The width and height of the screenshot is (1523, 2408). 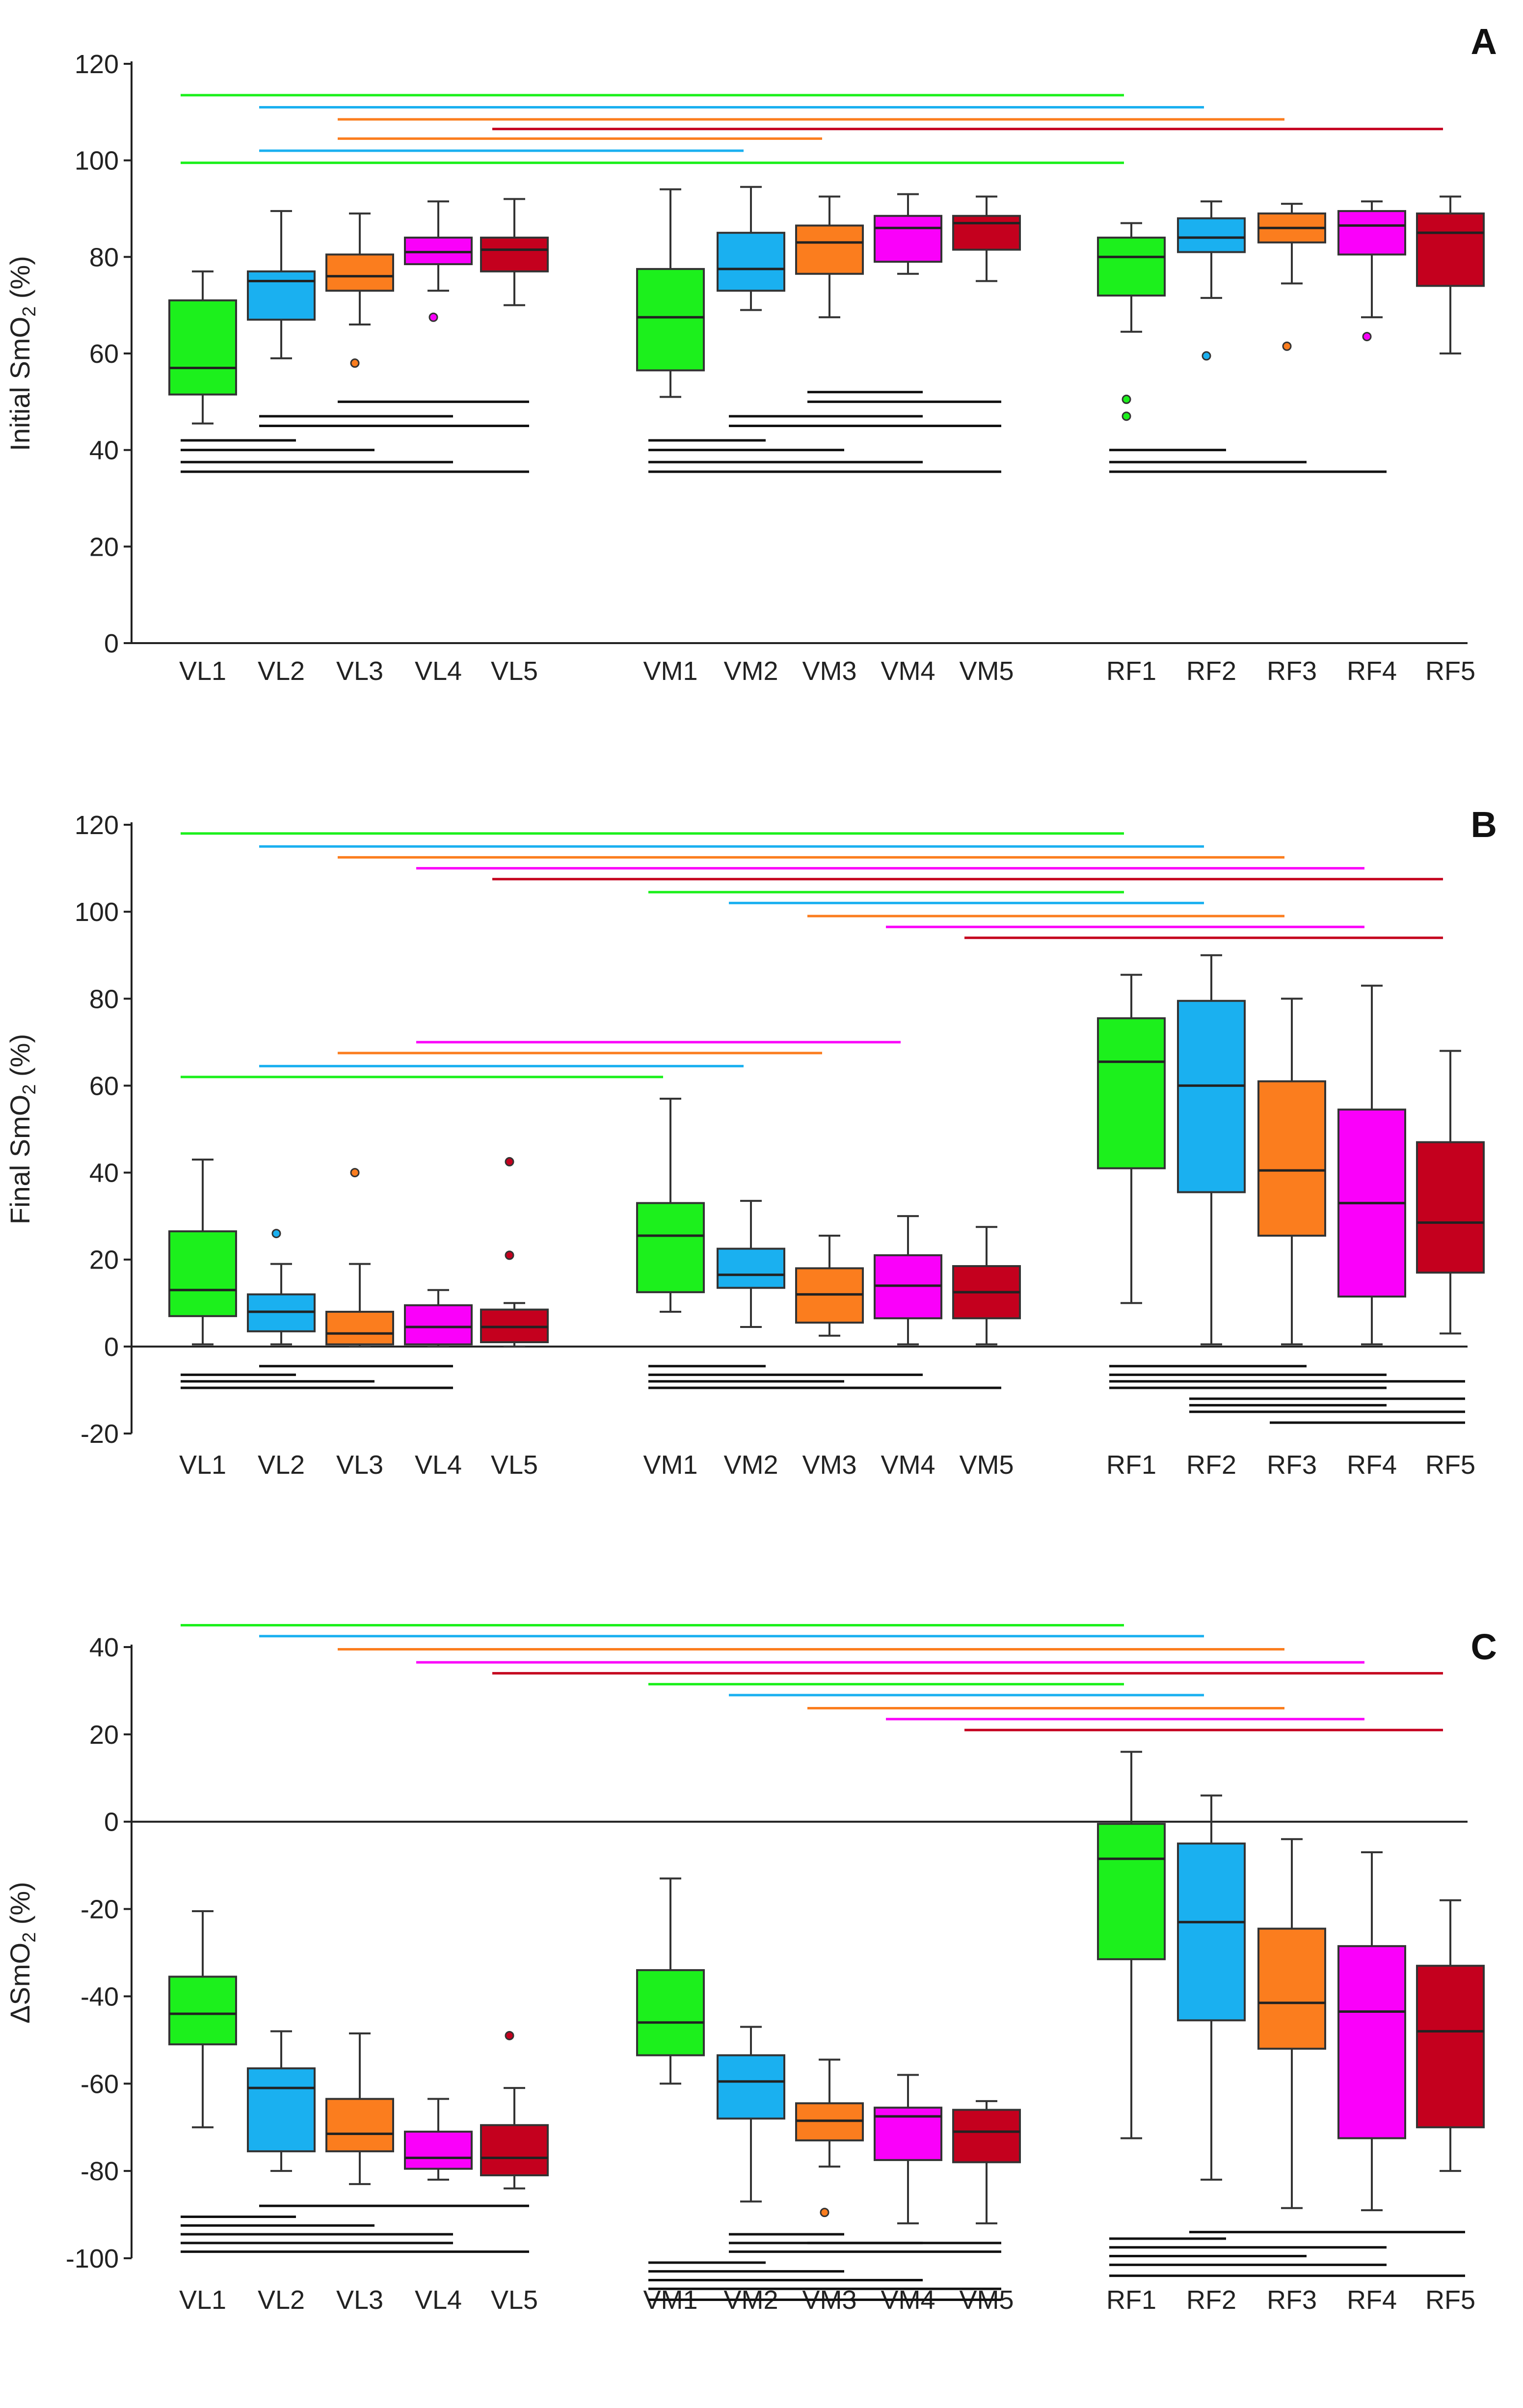 I want to click on y-tick-label: -20, so click(x=100, y=1909).